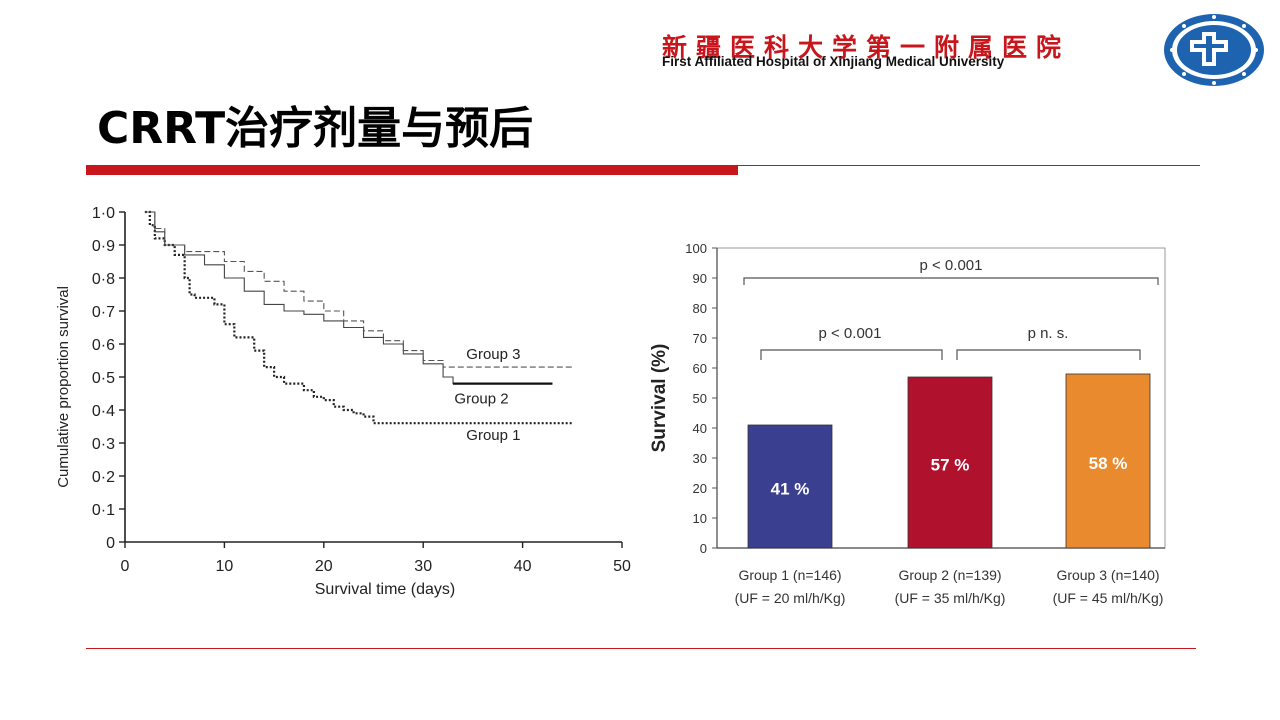  I want to click on p-value-1-vs-2: p < 0.001, so click(850, 333).